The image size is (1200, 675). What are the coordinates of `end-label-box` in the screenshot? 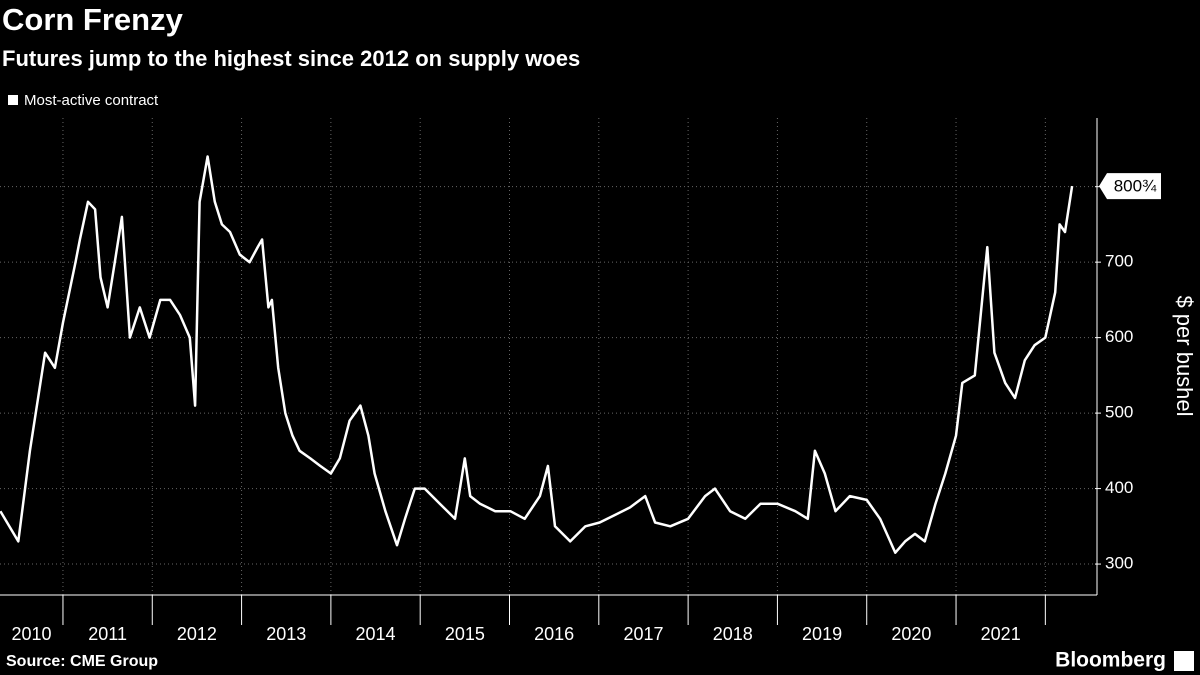 It's located at (1130, 186).